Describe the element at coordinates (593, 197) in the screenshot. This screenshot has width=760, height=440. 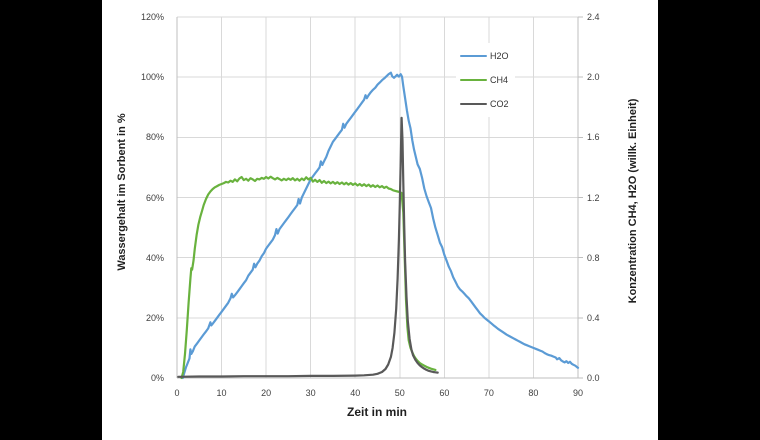
I see `y-right-tick-label: 1.2` at that location.